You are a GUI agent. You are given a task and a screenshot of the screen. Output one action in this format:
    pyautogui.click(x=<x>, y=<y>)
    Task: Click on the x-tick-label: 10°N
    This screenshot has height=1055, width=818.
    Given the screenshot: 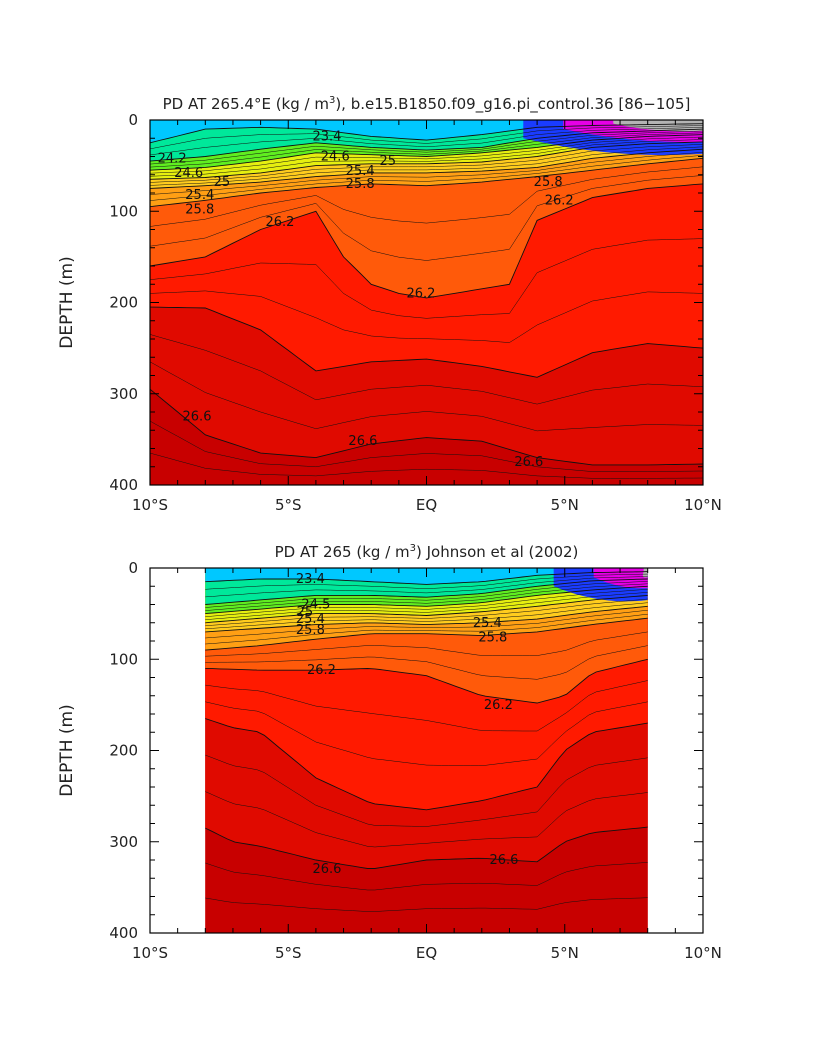 What is the action you would take?
    pyautogui.click(x=703, y=505)
    